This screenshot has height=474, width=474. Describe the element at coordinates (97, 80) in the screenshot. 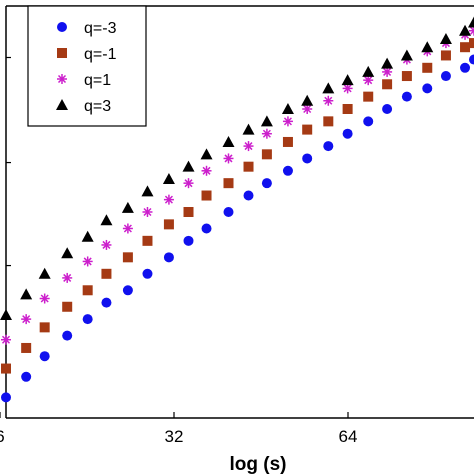

I see `legend-label: q=1` at that location.